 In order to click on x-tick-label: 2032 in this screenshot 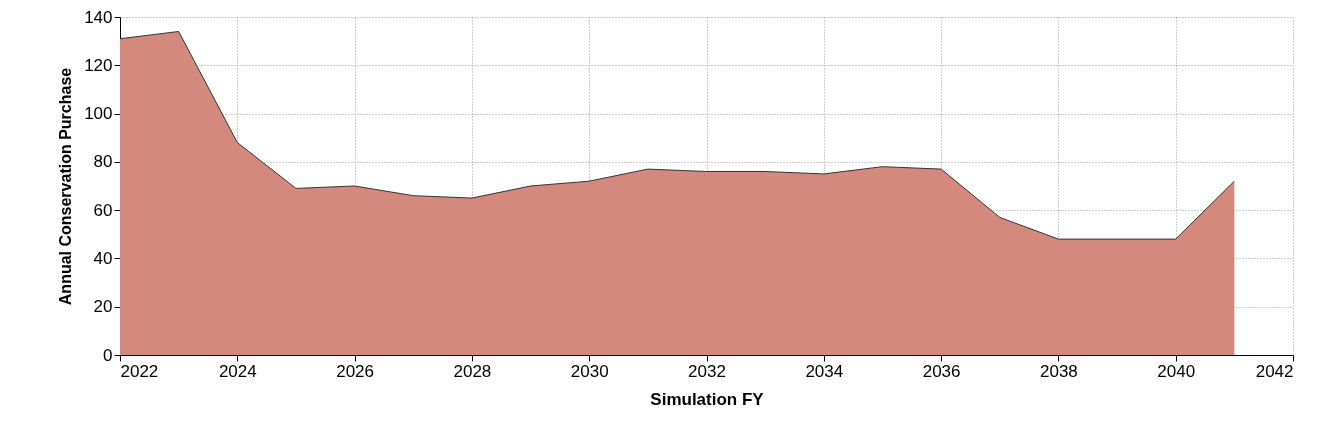, I will do `click(707, 371)`.